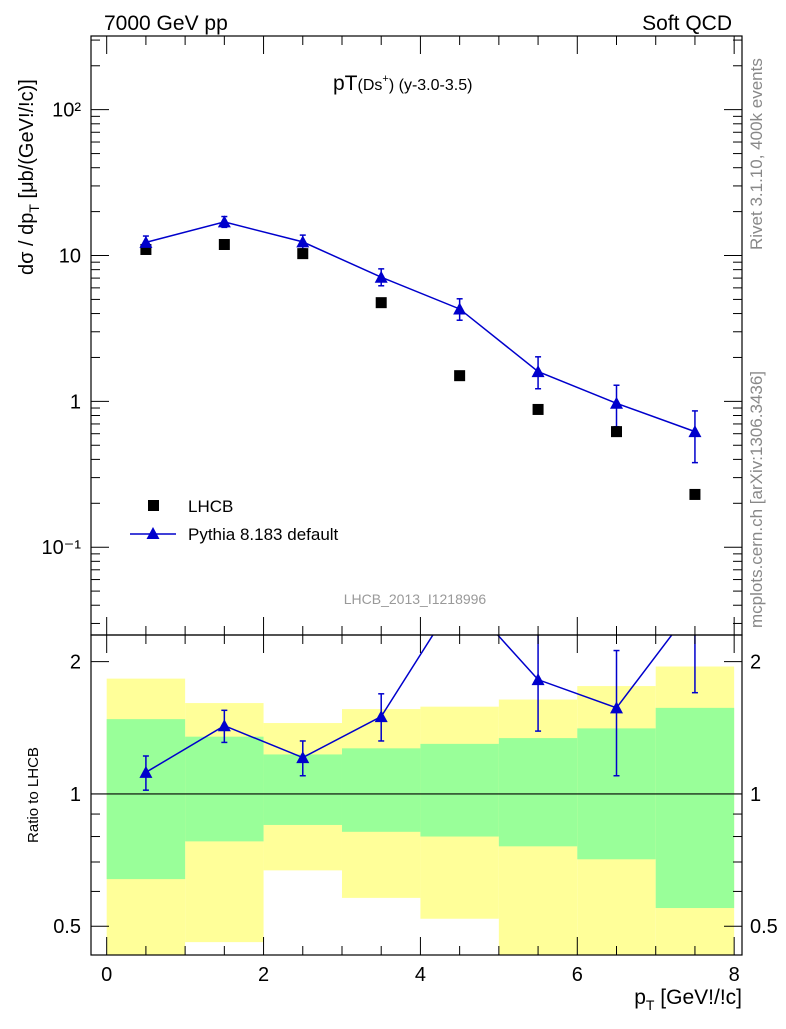 Image resolution: width=786 pixels, height=1029 pixels. What do you see at coordinates (345, 83) in the screenshot?
I see `plot-title-main: pT` at bounding box center [345, 83].